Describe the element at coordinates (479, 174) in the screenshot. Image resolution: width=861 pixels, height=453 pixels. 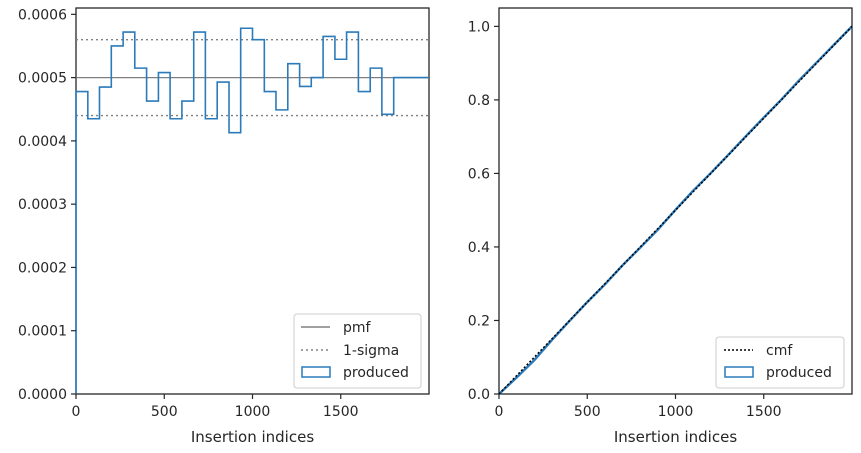
I see `y-tick-label: 0.6` at that location.